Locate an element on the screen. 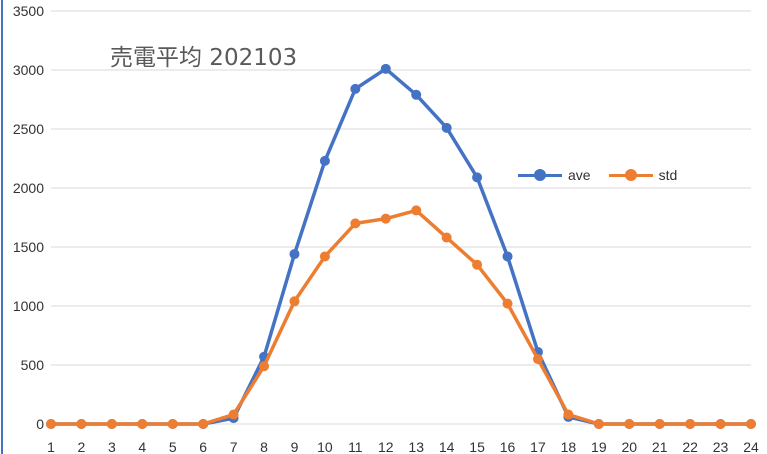 Image resolution: width=767 pixels, height=454 pixels. legend-swatch-ave is located at coordinates (540, 175).